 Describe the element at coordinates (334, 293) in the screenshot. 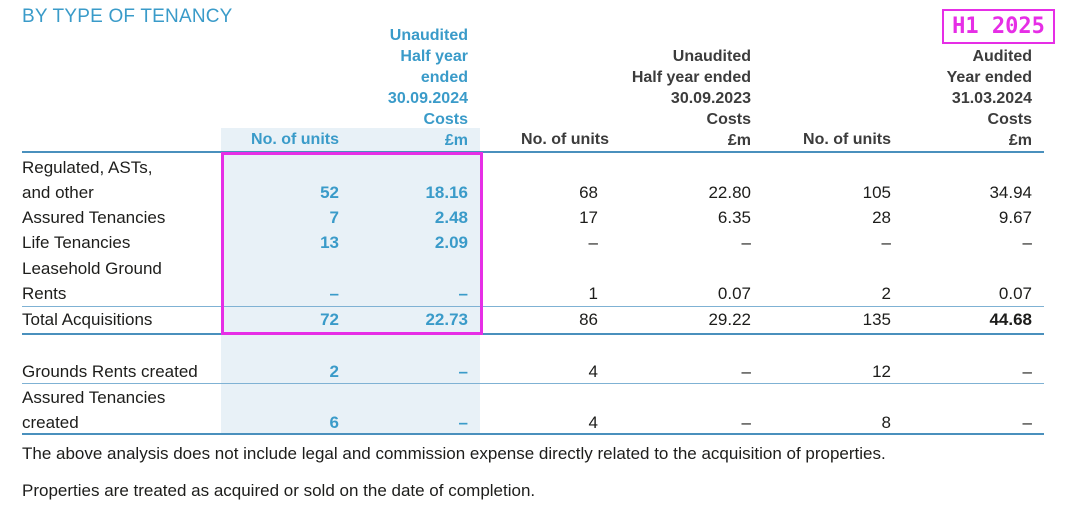

I see `leasehold-current-units: –` at that location.